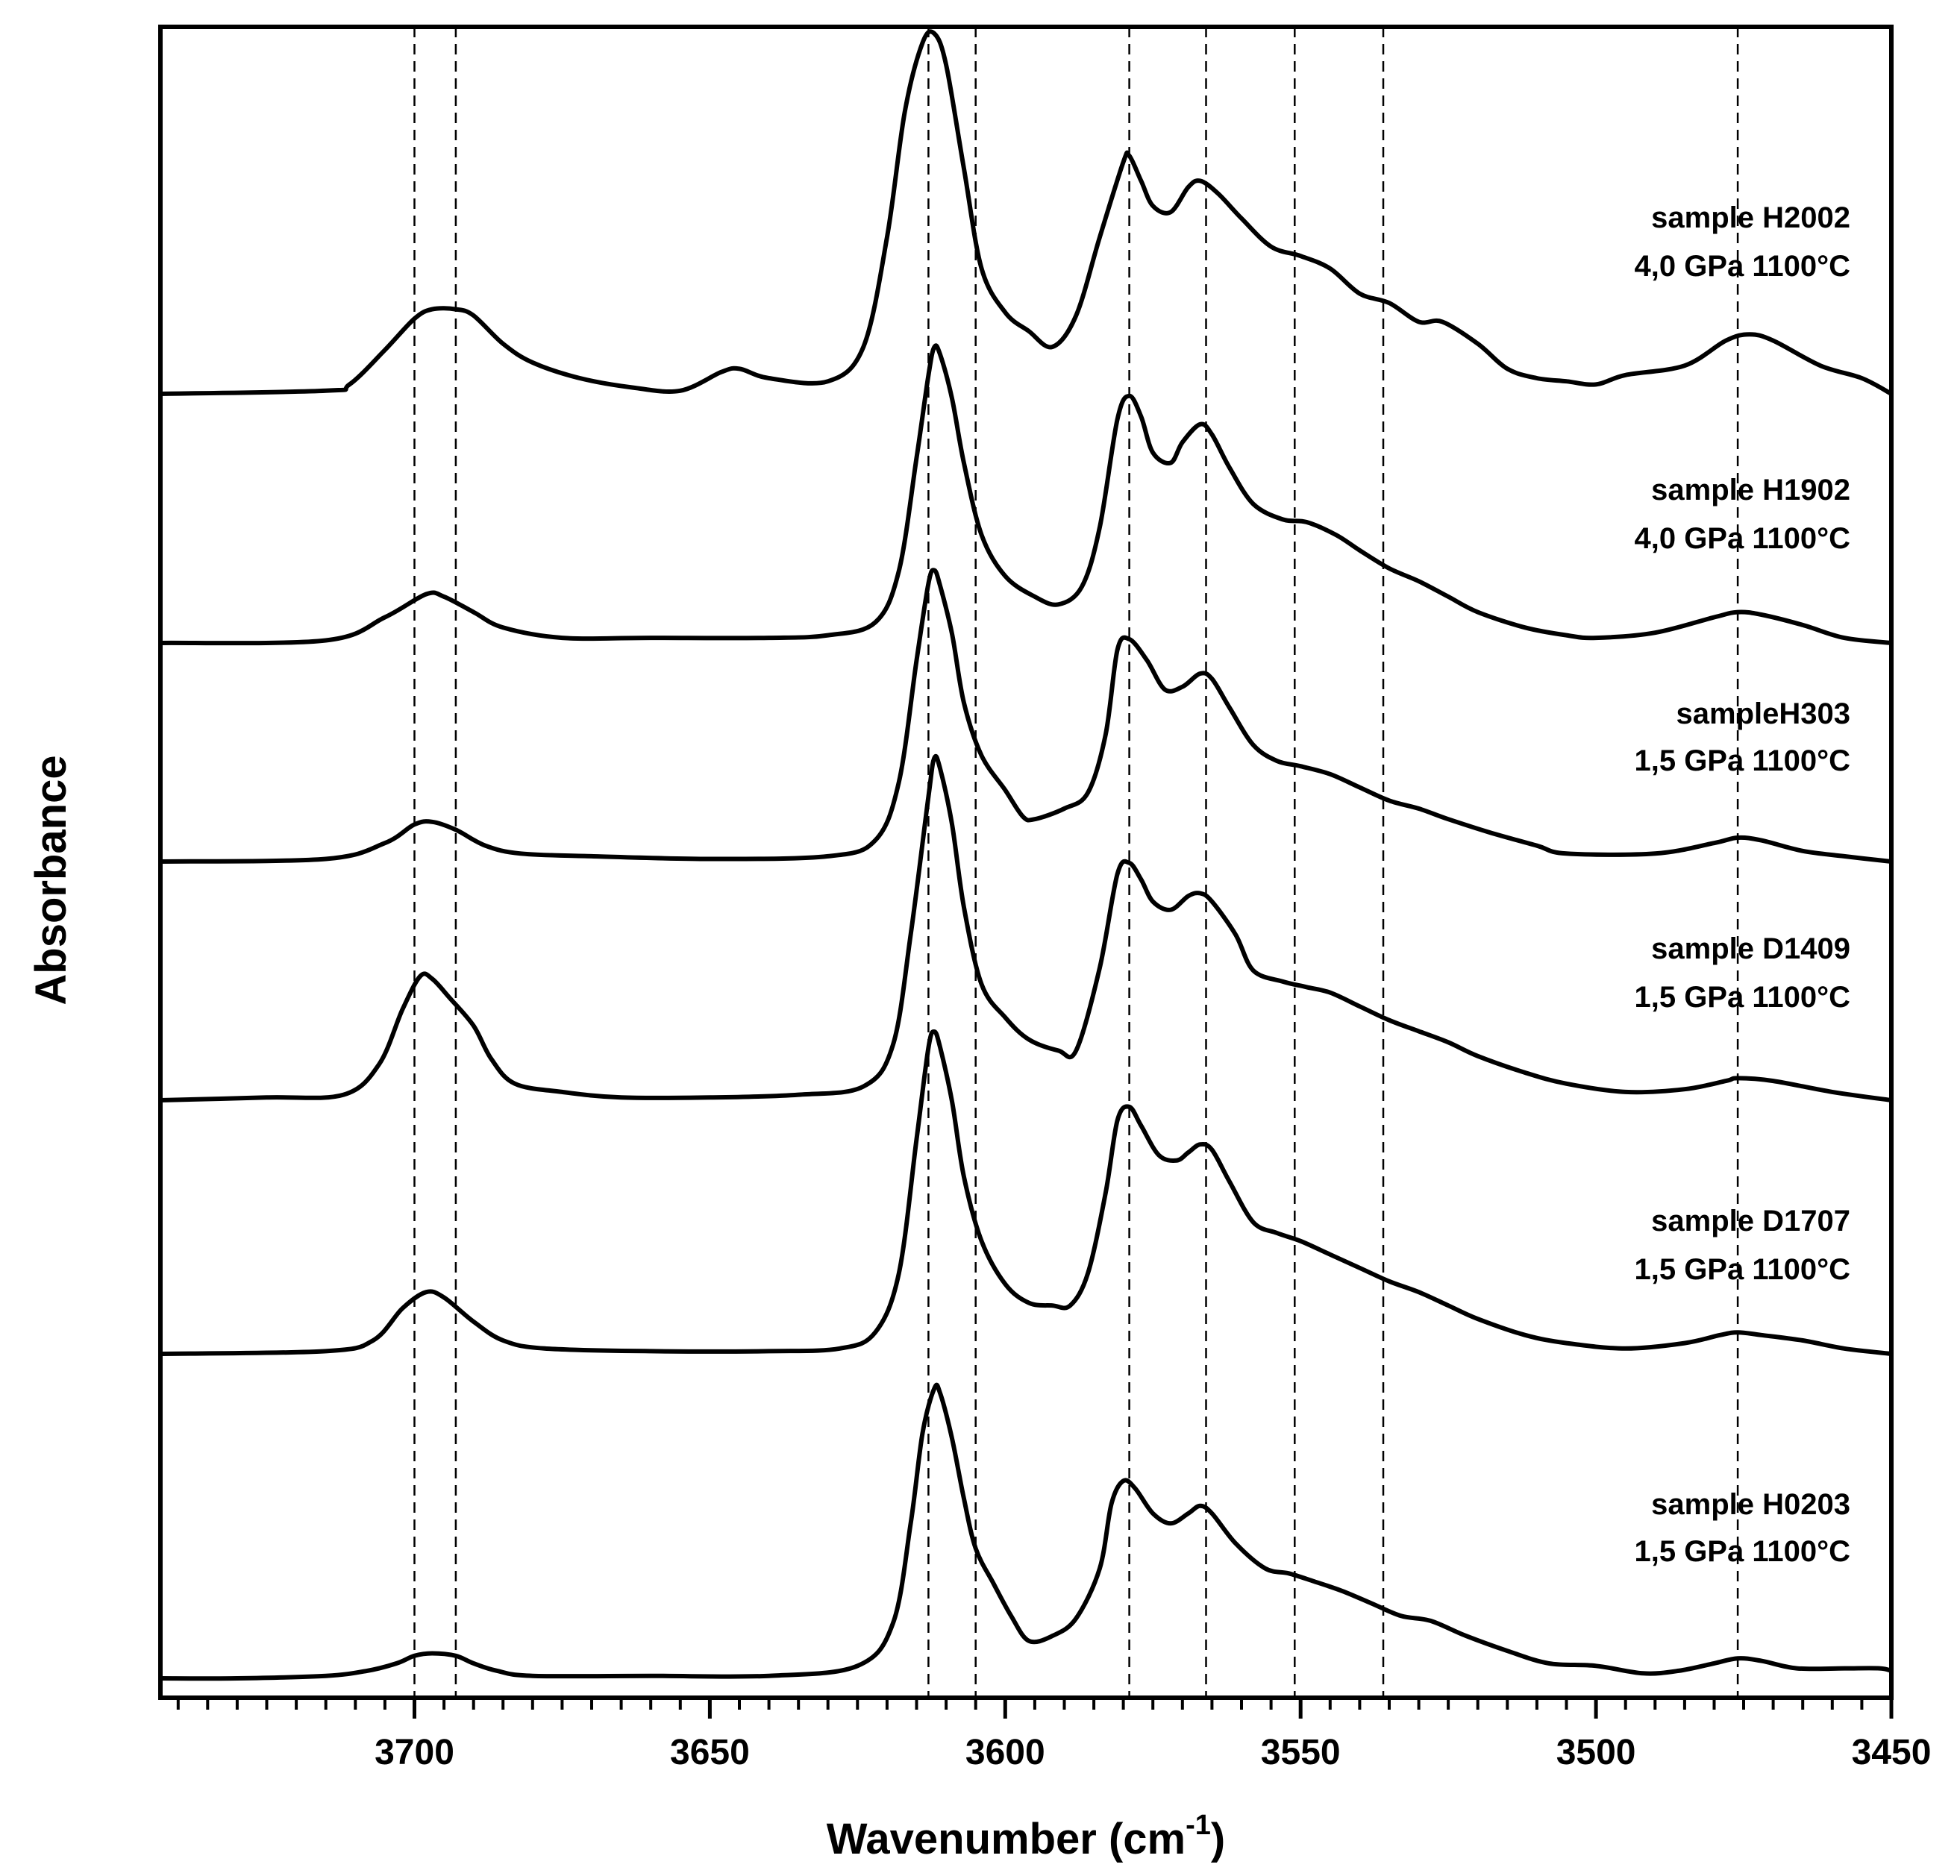 Image resolution: width=1960 pixels, height=1876 pixels. I want to click on x-tick-label-3700: 3700, so click(414, 1752).